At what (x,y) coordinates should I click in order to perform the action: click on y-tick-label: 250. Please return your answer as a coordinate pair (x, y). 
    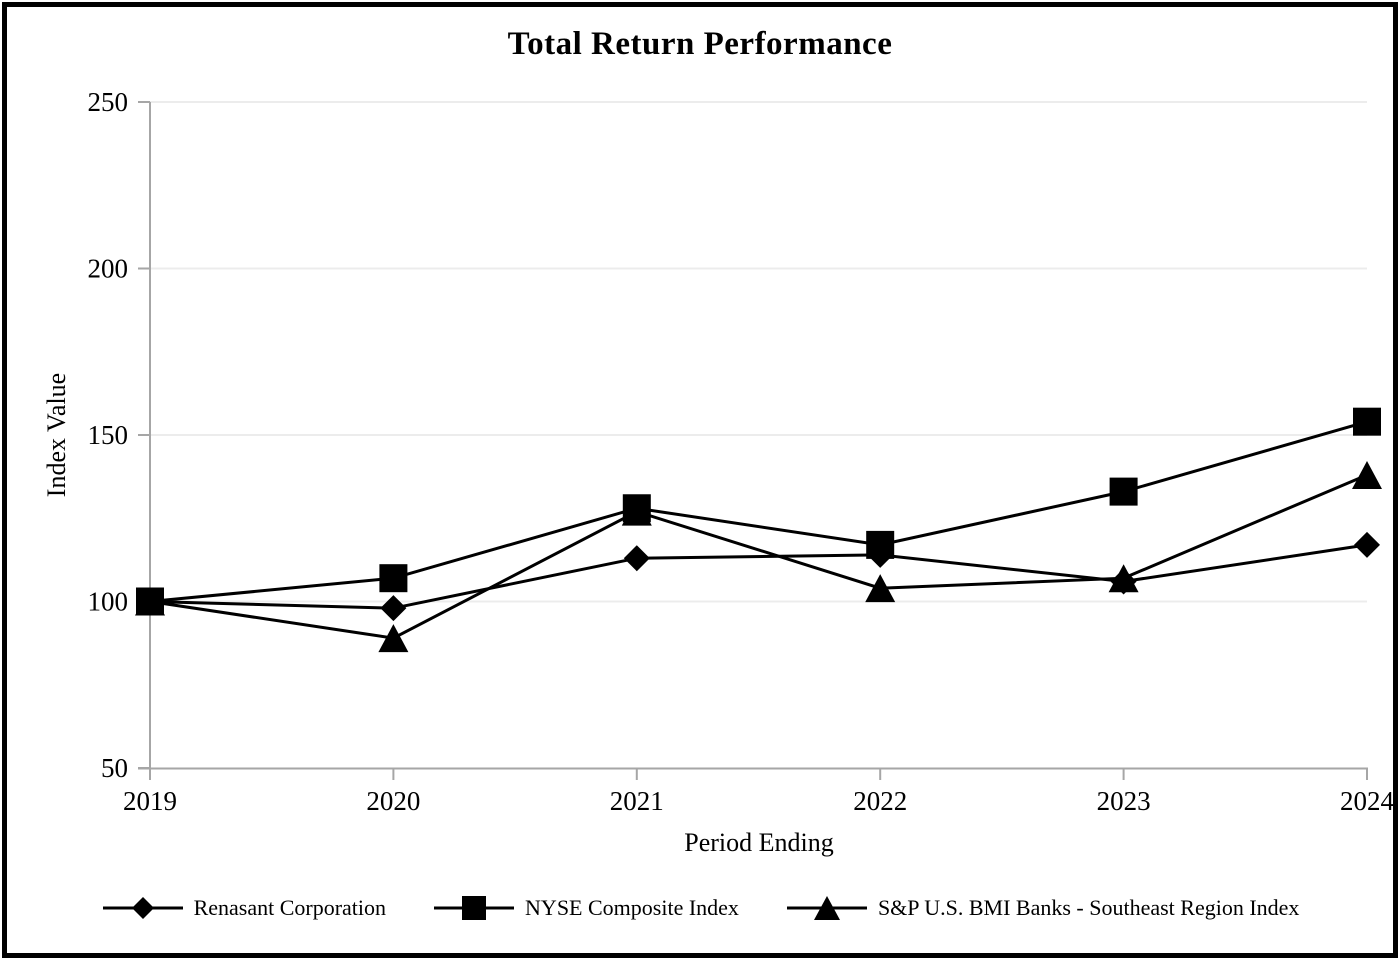
    Looking at the image, I should click on (108, 102).